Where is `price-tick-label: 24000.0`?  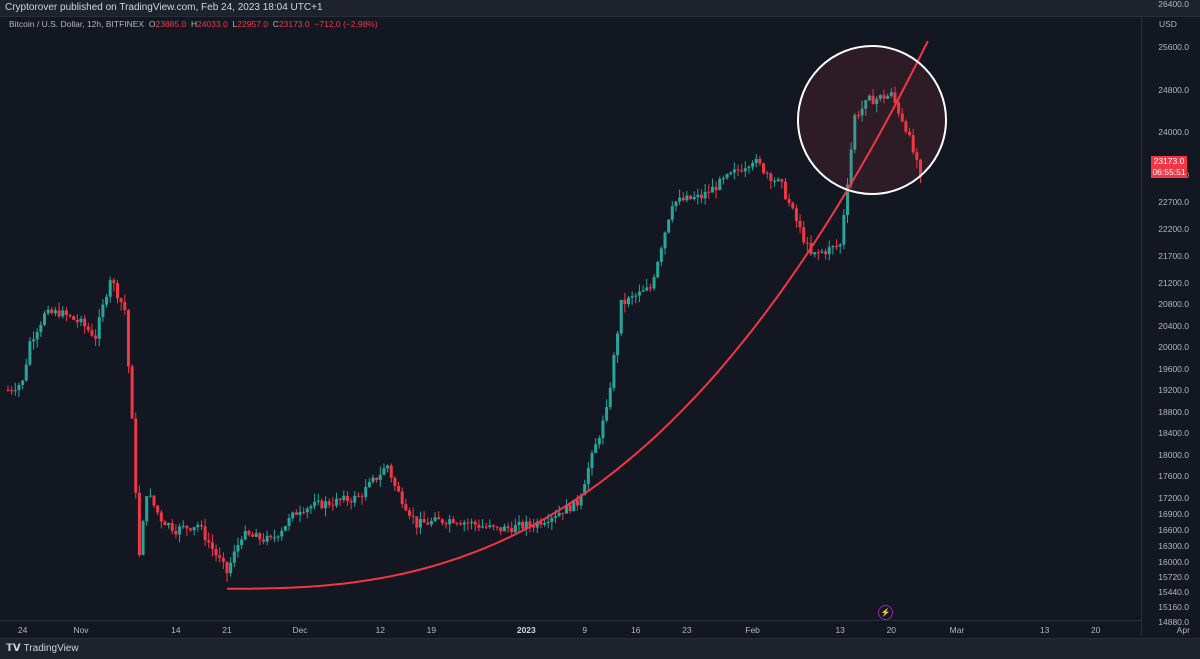 price-tick-label: 24000.0 is located at coordinates (1173, 132).